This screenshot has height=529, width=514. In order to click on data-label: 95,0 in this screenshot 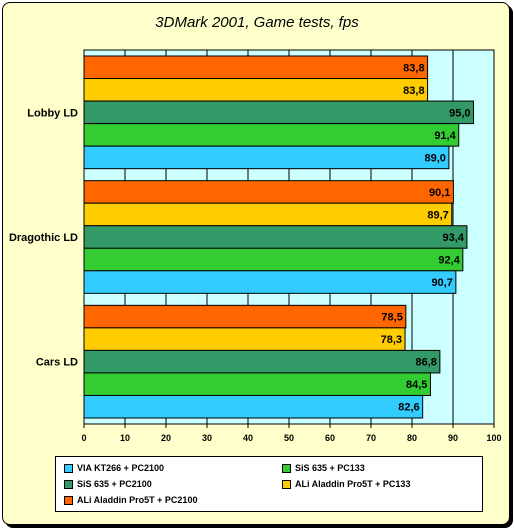, I will do `click(459, 113)`.